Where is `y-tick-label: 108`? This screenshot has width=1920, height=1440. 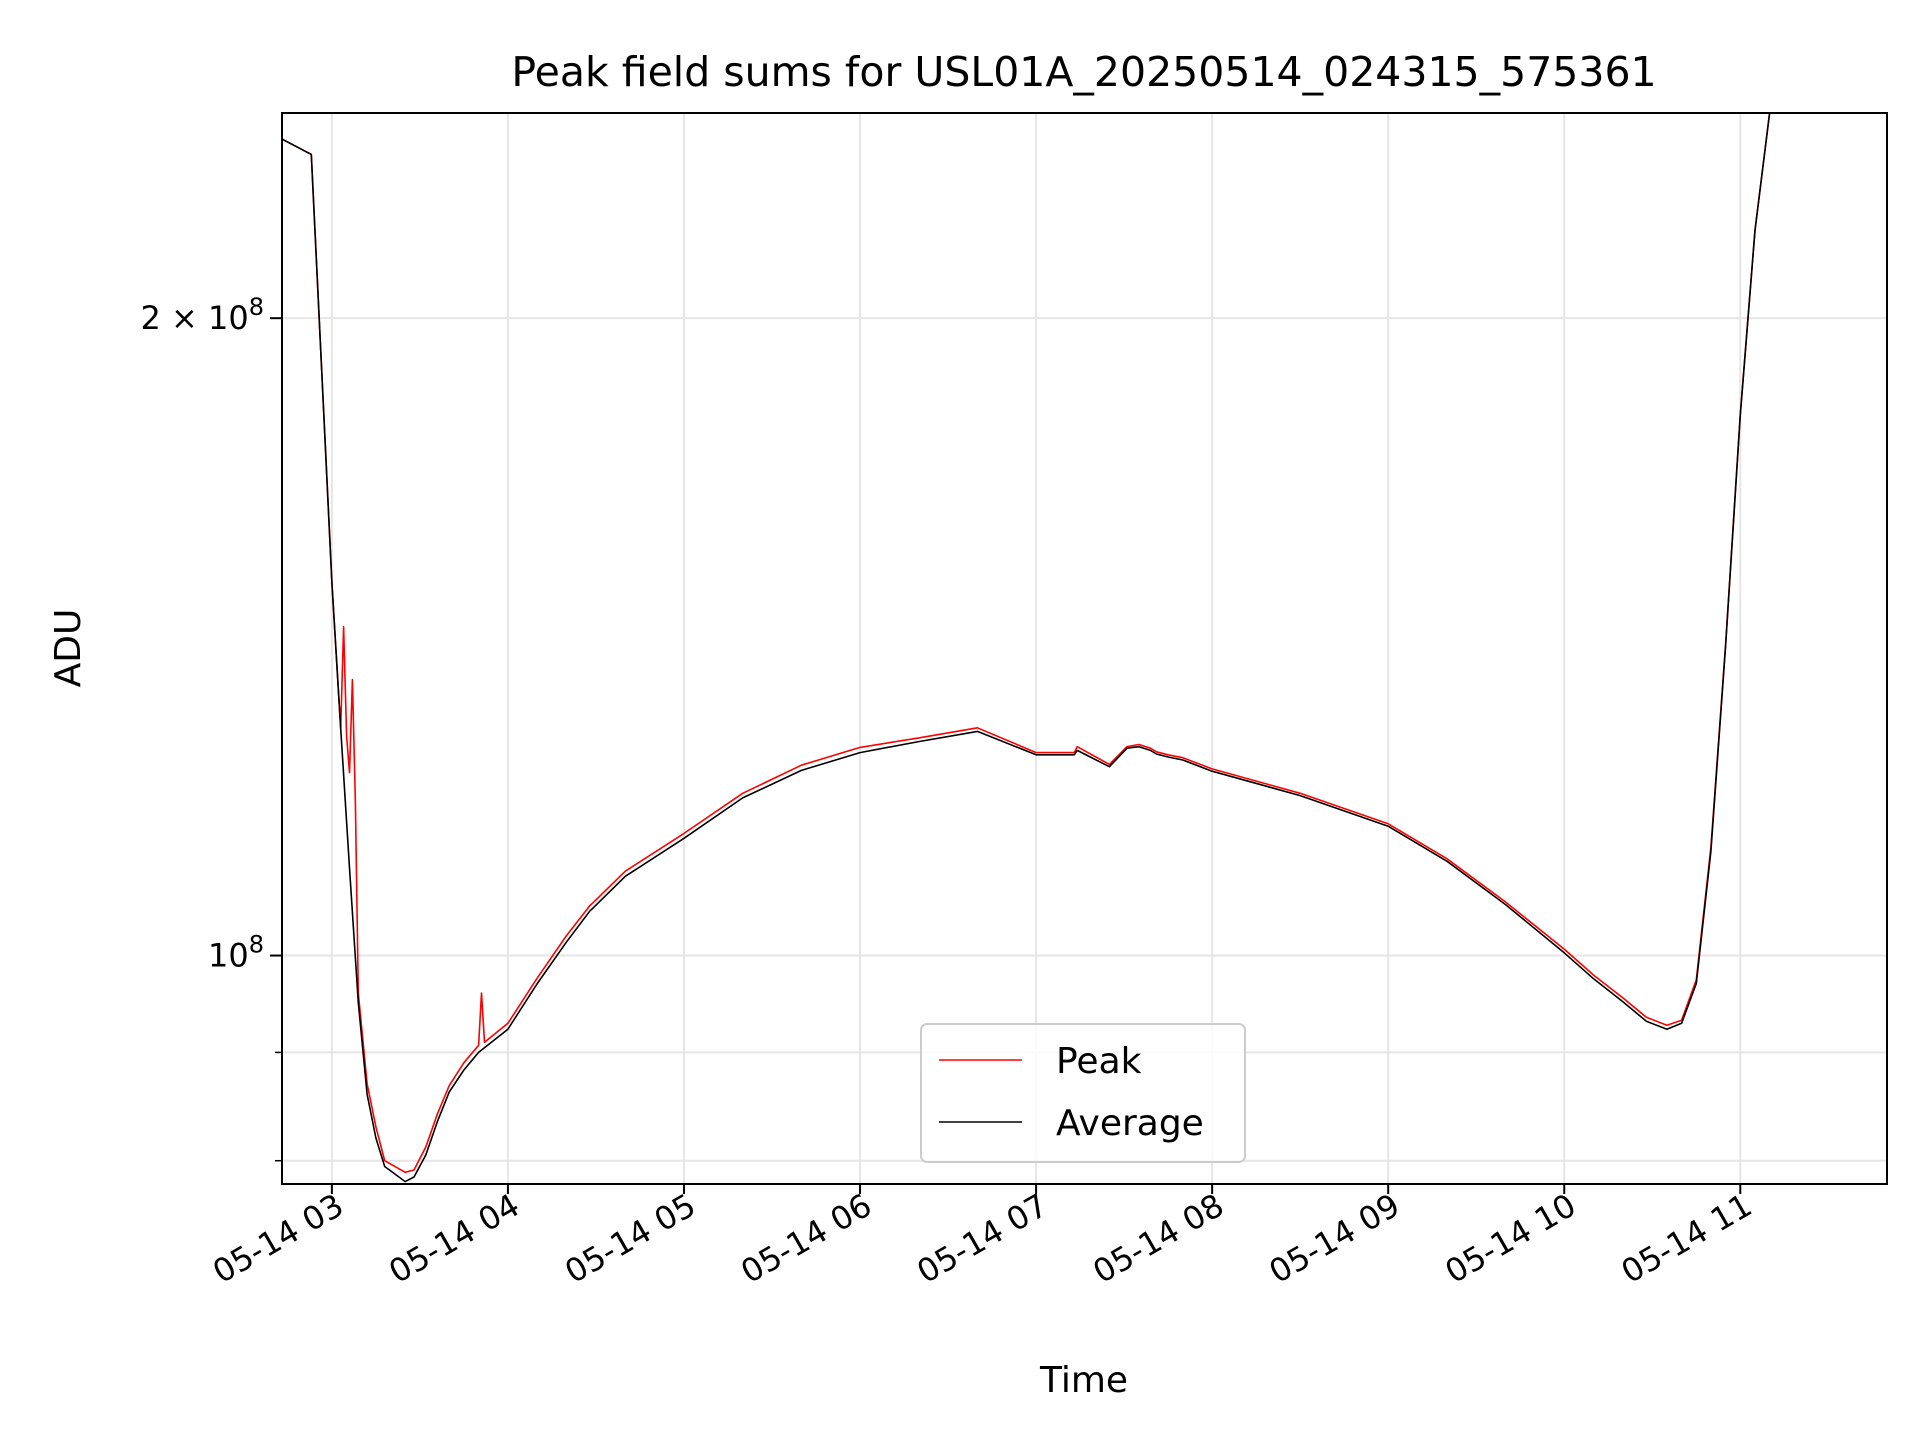 y-tick-label: 108 is located at coordinates (236, 953).